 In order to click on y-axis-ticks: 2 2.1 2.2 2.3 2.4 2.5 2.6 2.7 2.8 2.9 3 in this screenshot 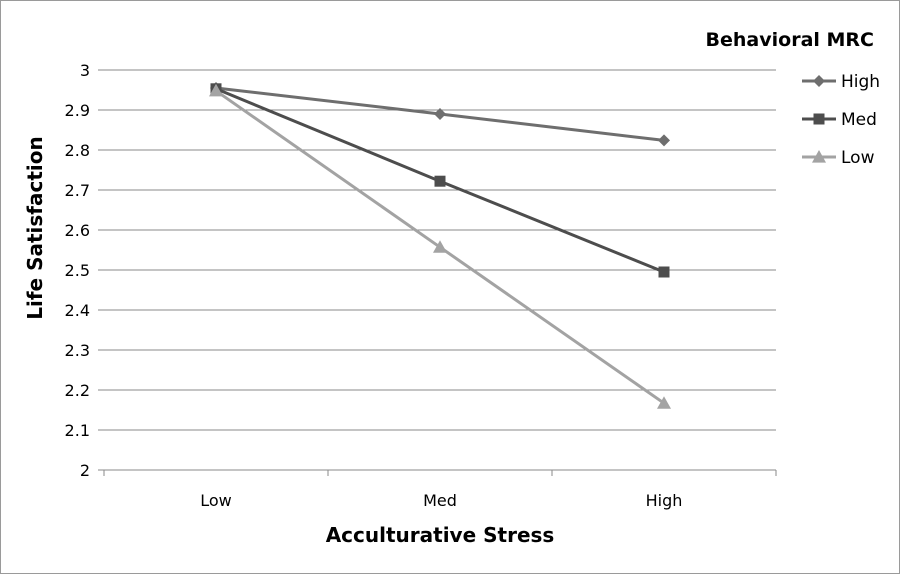, I will do `click(77, 270)`.